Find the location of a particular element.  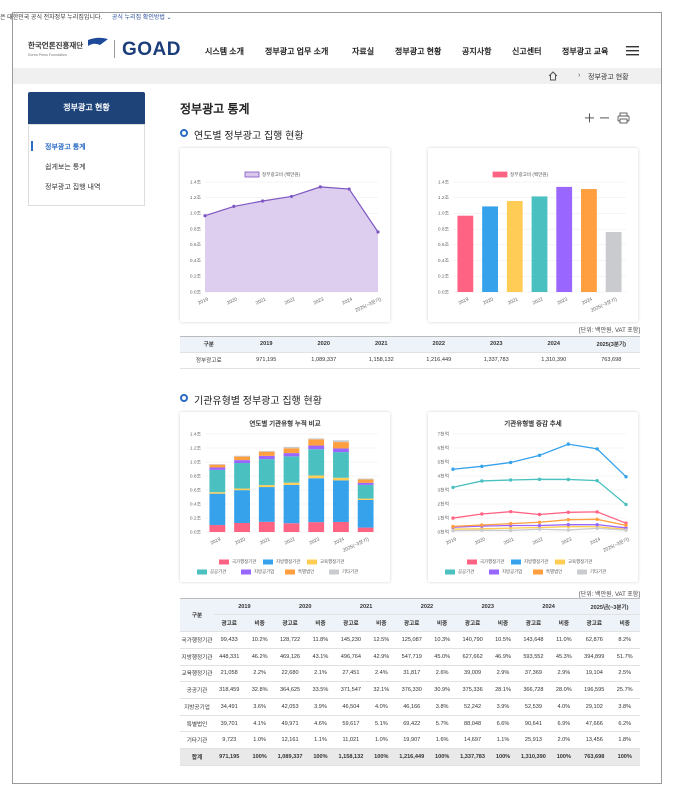

breadcrumb-current: 정부광고 현황 is located at coordinates (608, 77).